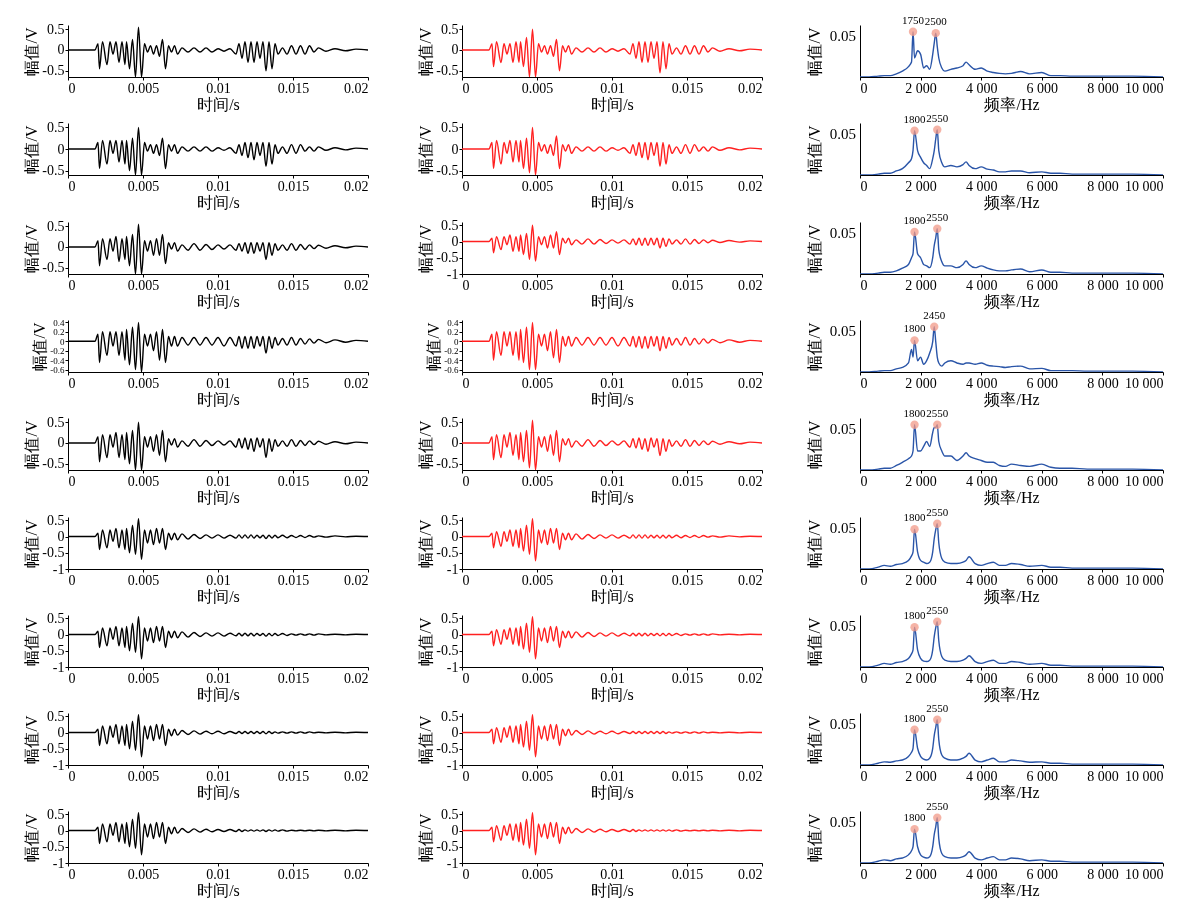 The width and height of the screenshot is (1192, 904). What do you see at coordinates (59, 322) in the screenshot?
I see `y-tick-label: 0.4` at bounding box center [59, 322].